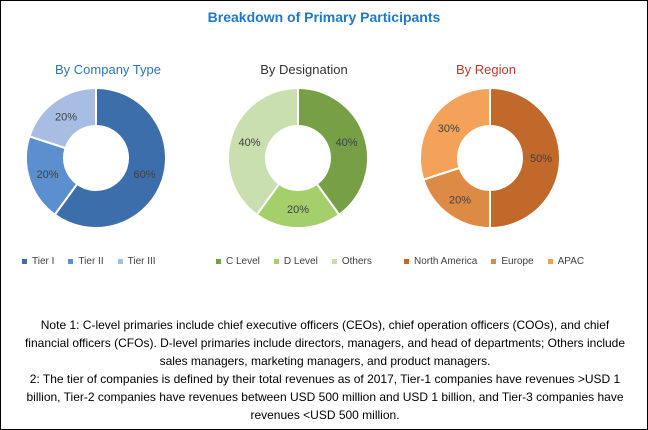 The width and height of the screenshot is (648, 430). I want to click on legend-item-d-level: D Level, so click(295, 261).